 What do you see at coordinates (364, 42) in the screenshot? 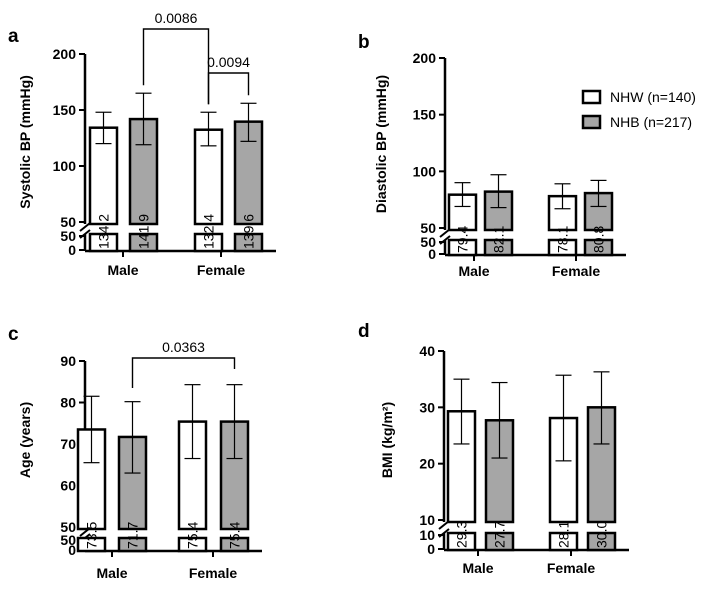
I see `panel-b-label: b` at bounding box center [364, 42].